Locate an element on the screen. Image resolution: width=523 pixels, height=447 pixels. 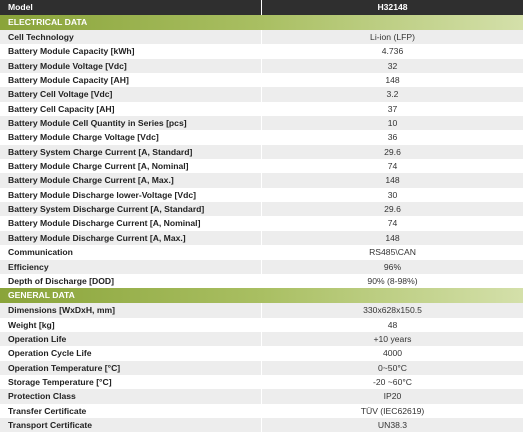
section-header: ELECTRICAL DATA is located at coordinates (261, 22).